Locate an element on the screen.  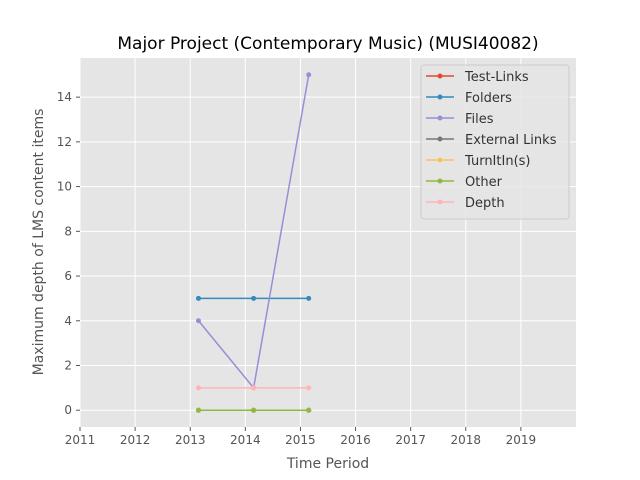
y-tick-label: 14 is located at coordinates (64, 97).